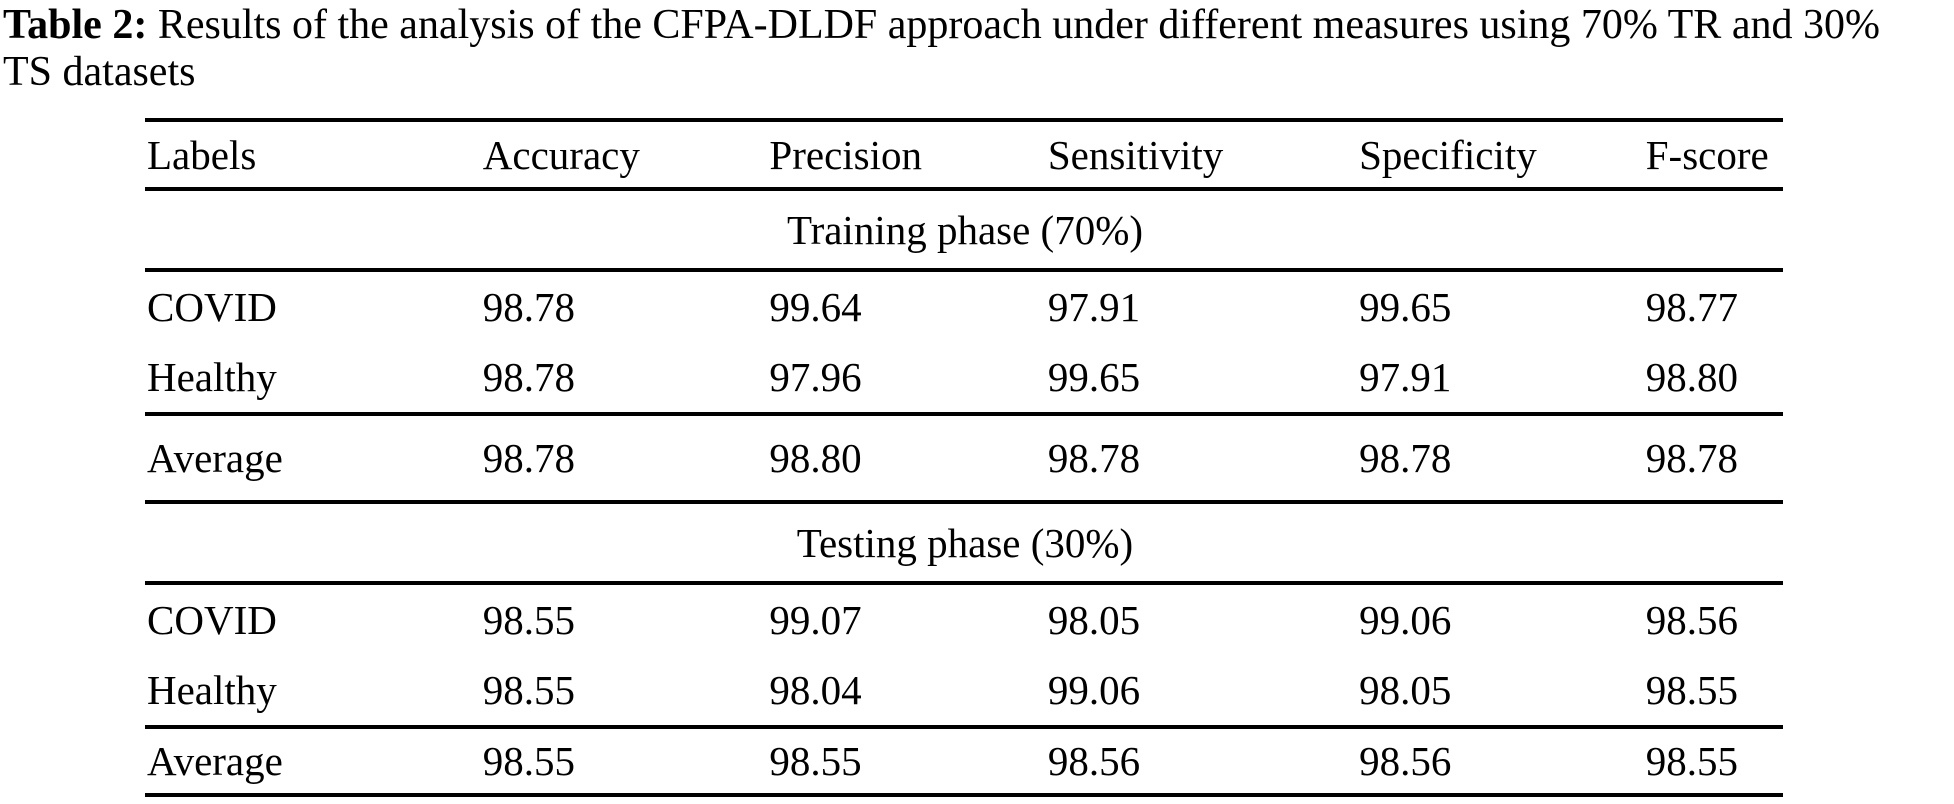 The height and width of the screenshot is (804, 1954). What do you see at coordinates (964, 761) in the screenshot?
I see `table-row-testing-average: Average 98.55 98.55 98.56 98.56 98.55` at bounding box center [964, 761].